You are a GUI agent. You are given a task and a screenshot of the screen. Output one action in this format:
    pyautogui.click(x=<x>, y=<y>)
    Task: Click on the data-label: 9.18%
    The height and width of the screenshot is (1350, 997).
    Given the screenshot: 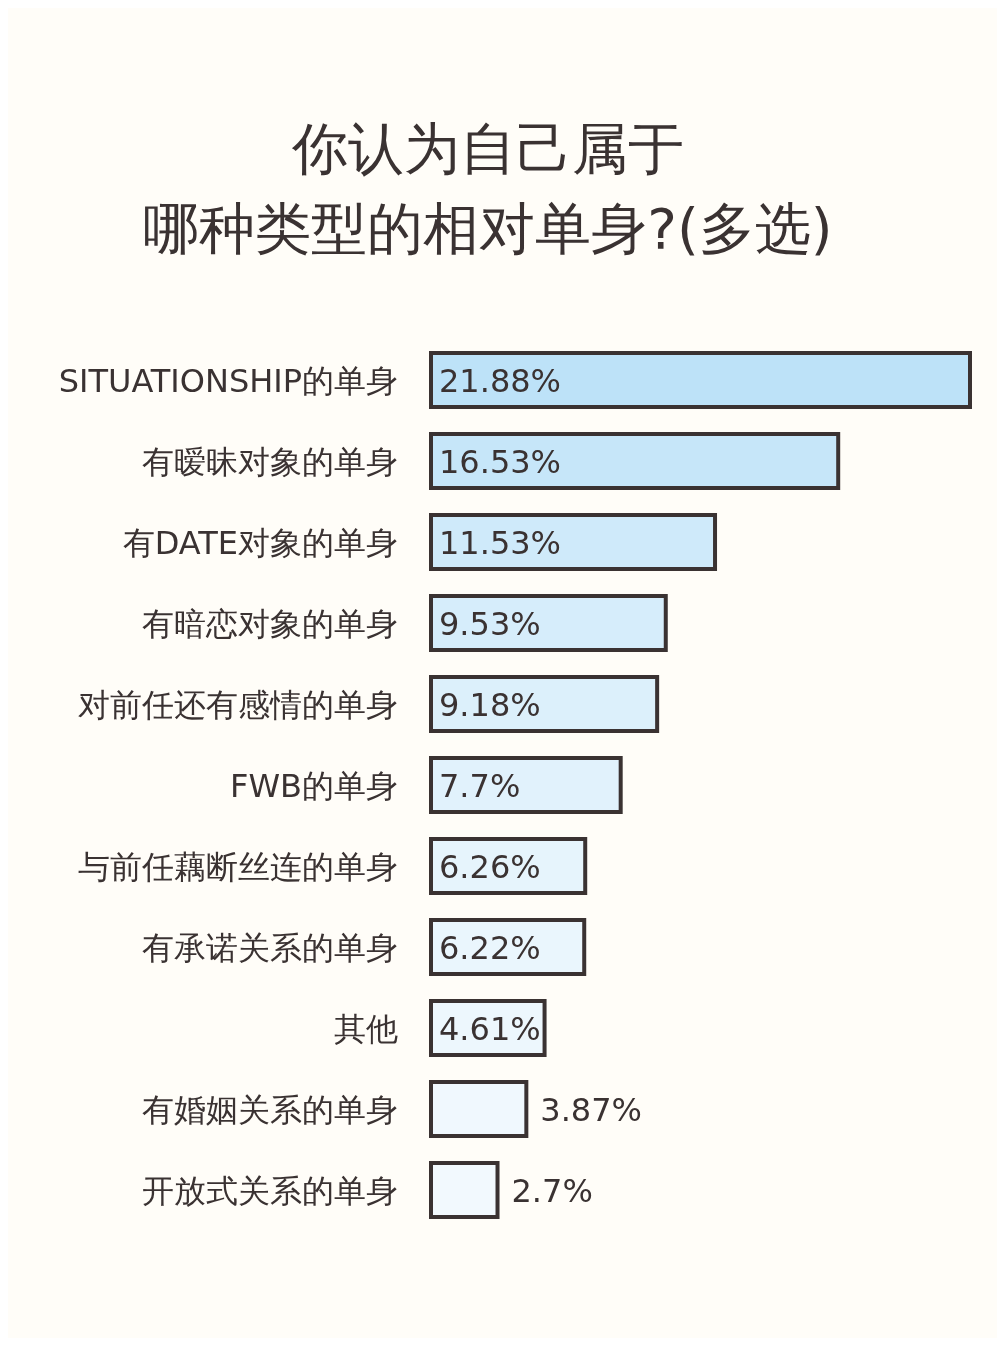 What is the action you would take?
    pyautogui.click(x=490, y=705)
    